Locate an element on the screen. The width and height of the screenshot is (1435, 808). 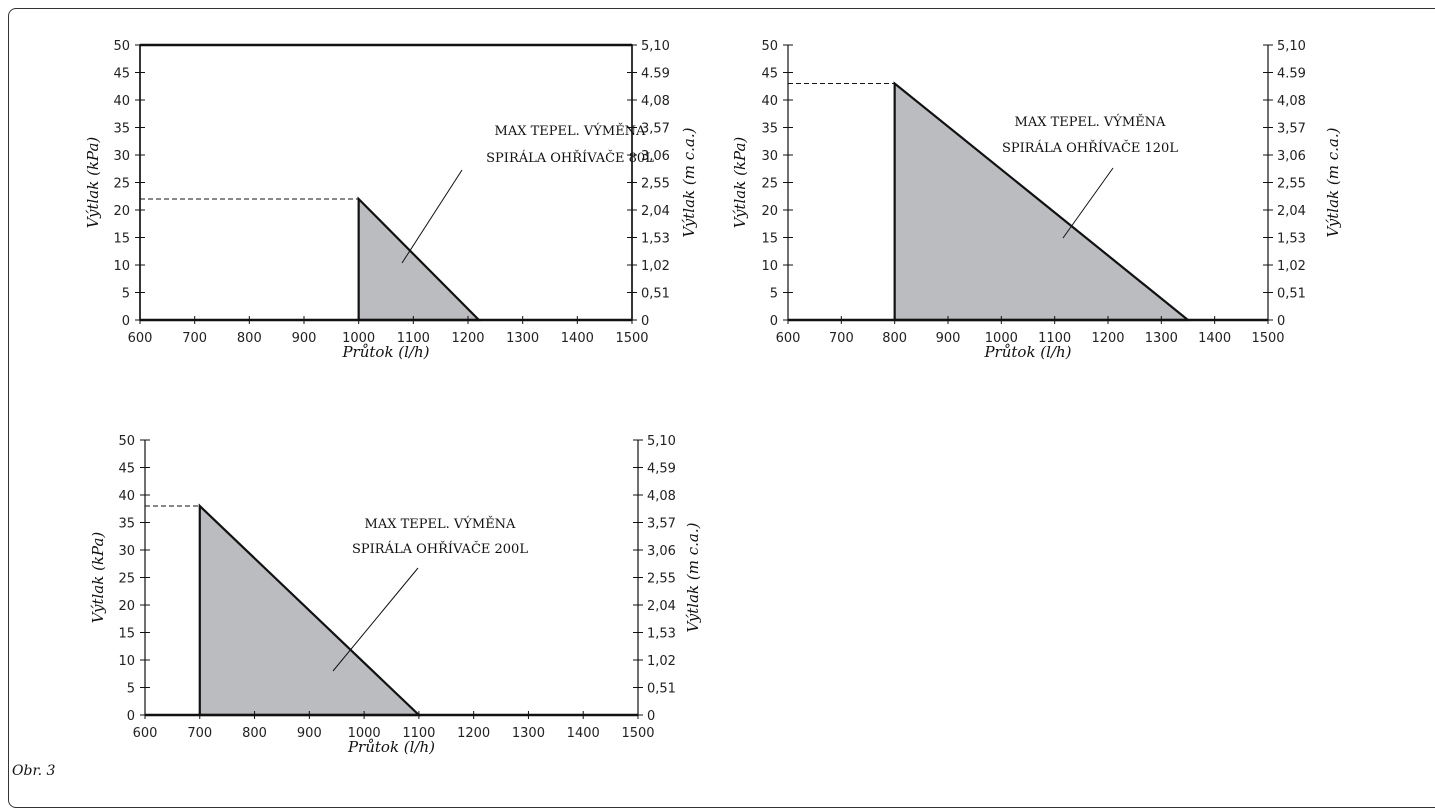
y-right-tick-label: 4,59 is located at coordinates (661, 469).